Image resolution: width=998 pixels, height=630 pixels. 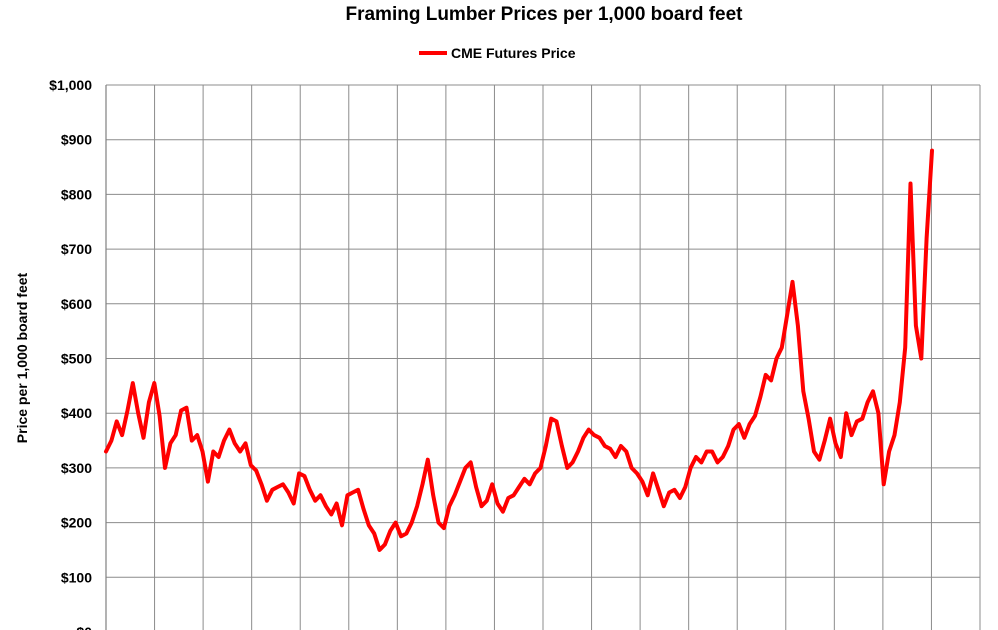 What do you see at coordinates (76, 249) in the screenshot?
I see `y-tick-label: $700` at bounding box center [76, 249].